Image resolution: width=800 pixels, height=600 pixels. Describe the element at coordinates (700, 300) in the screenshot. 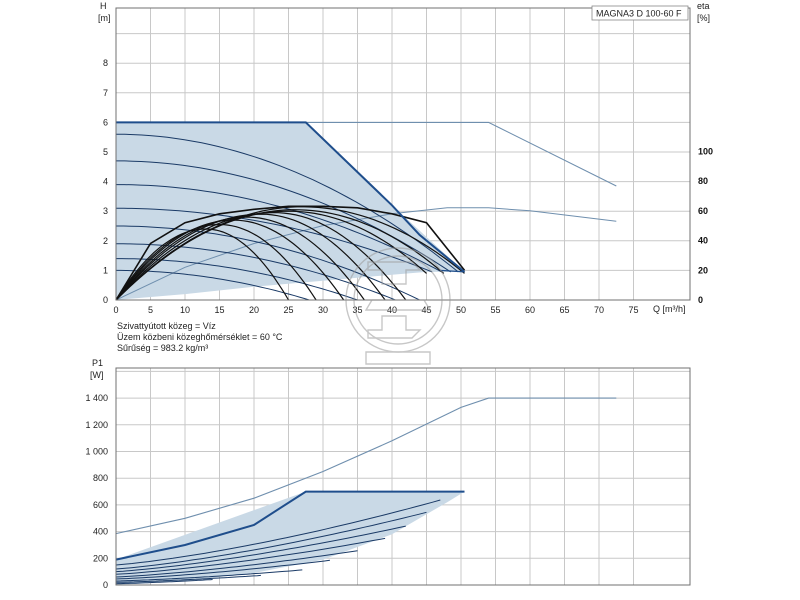

I see `eta-y-tick-label: 0` at that location.